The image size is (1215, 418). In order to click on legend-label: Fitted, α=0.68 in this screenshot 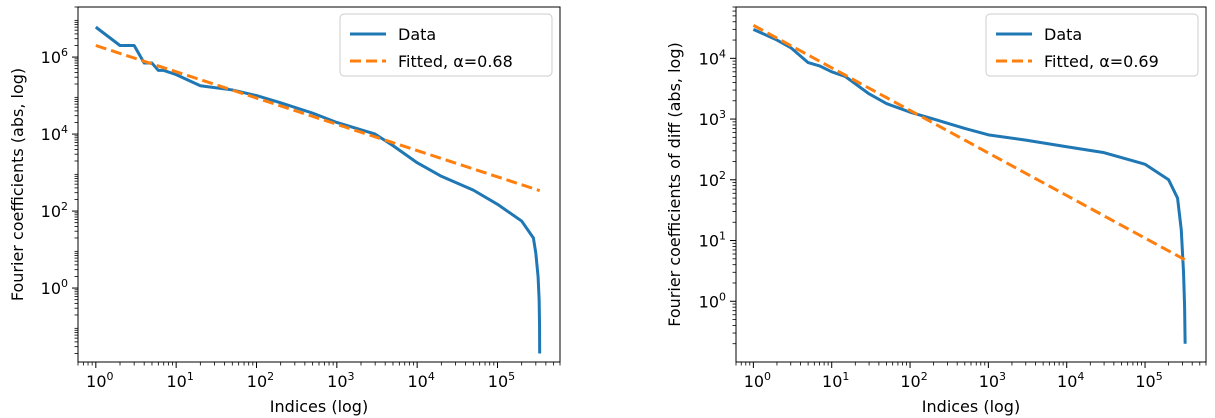, I will do `click(455, 61)`.